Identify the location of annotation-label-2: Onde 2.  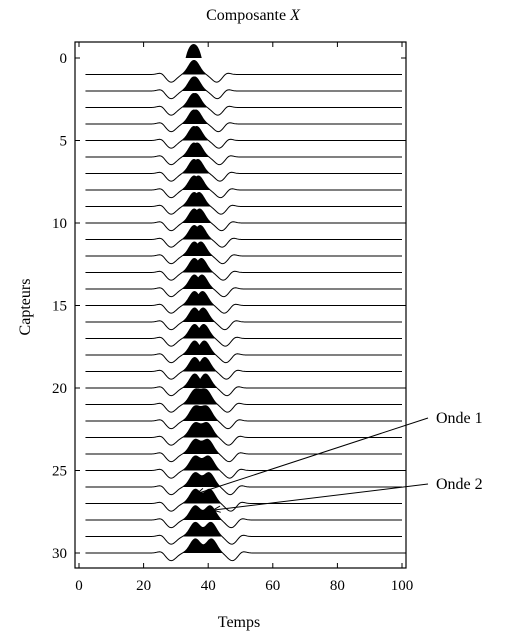
(459, 484).